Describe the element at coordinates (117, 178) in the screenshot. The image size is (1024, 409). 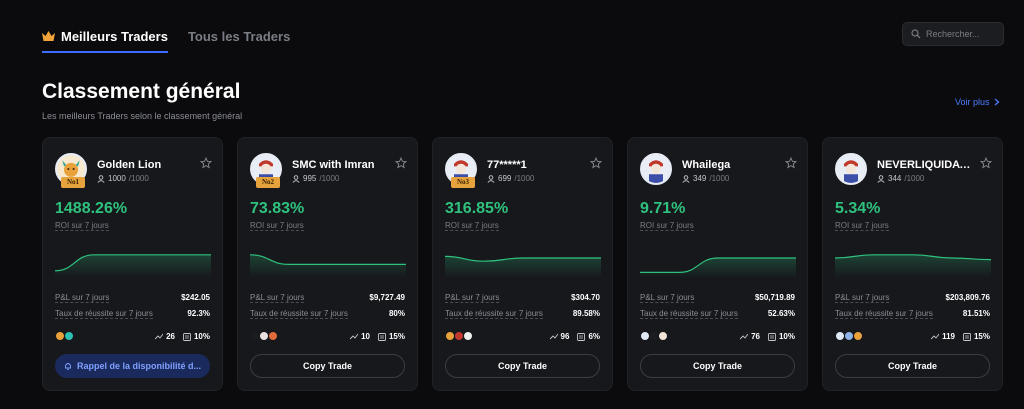
I see `copiers-value: 1000` at that location.